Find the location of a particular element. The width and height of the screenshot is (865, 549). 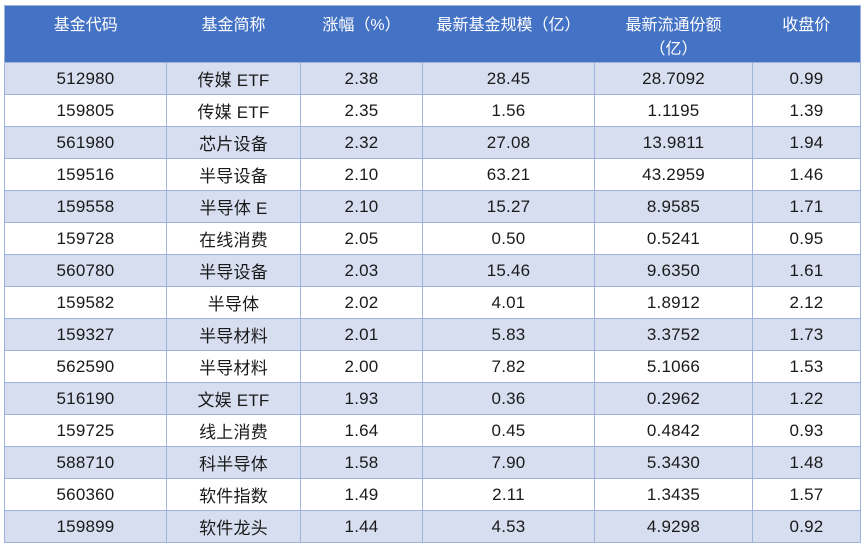

cell-fund-code: 159582 is located at coordinates (85, 302).